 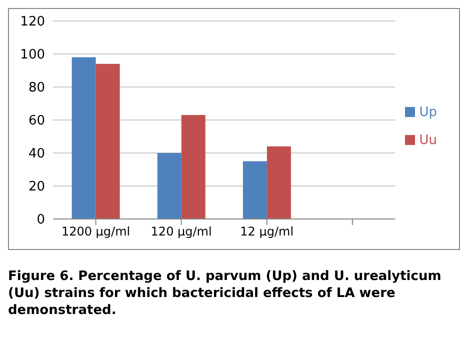 I want to click on y-tick-label: 100, so click(x=32, y=55).